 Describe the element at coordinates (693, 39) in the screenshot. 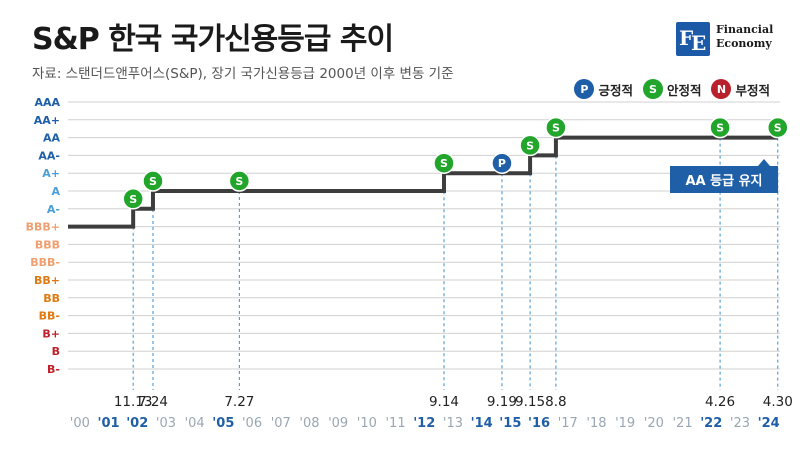

I see `brand-mark-icon: F E` at that location.